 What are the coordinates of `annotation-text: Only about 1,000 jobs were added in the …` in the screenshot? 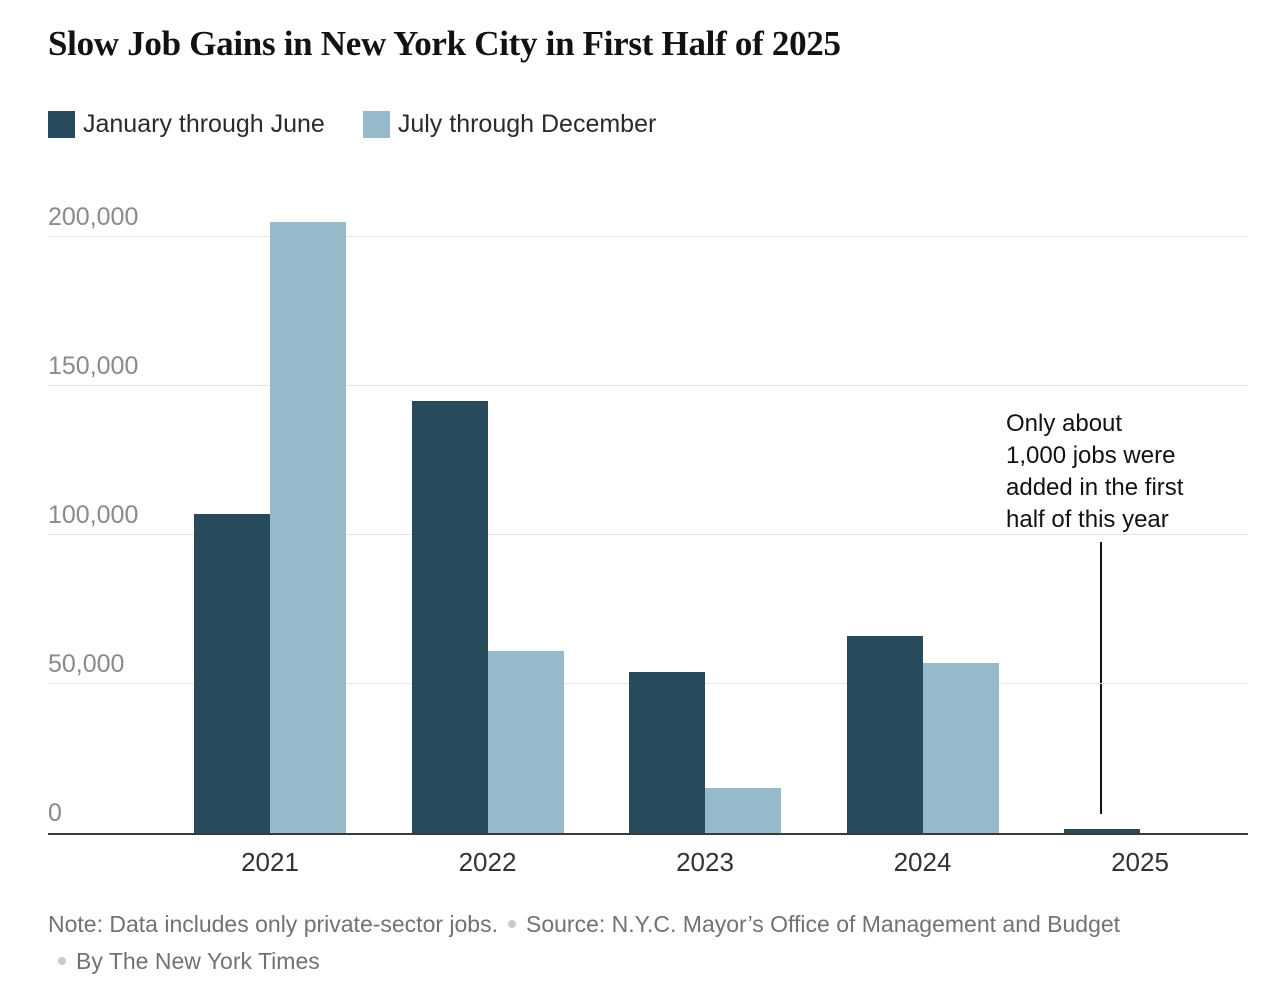 It's located at (1121, 472).